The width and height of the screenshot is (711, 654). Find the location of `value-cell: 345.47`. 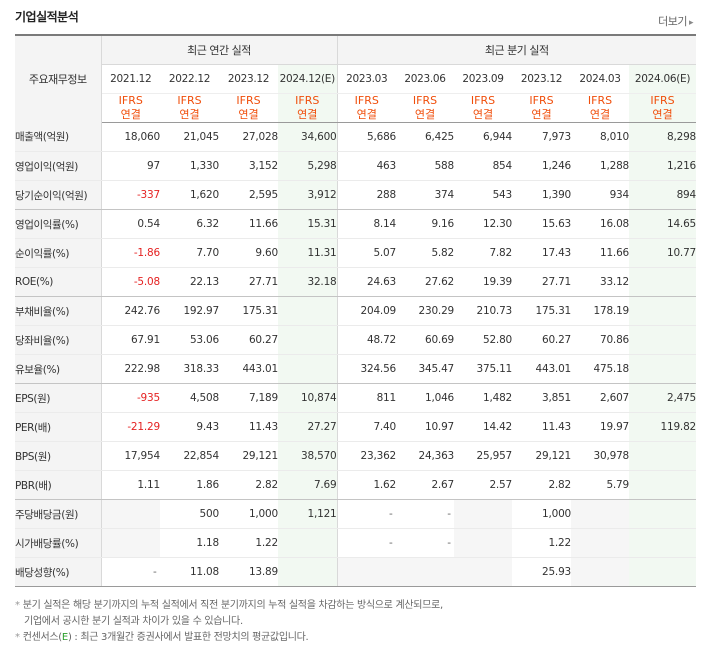

value-cell: 345.47 is located at coordinates (425, 369).